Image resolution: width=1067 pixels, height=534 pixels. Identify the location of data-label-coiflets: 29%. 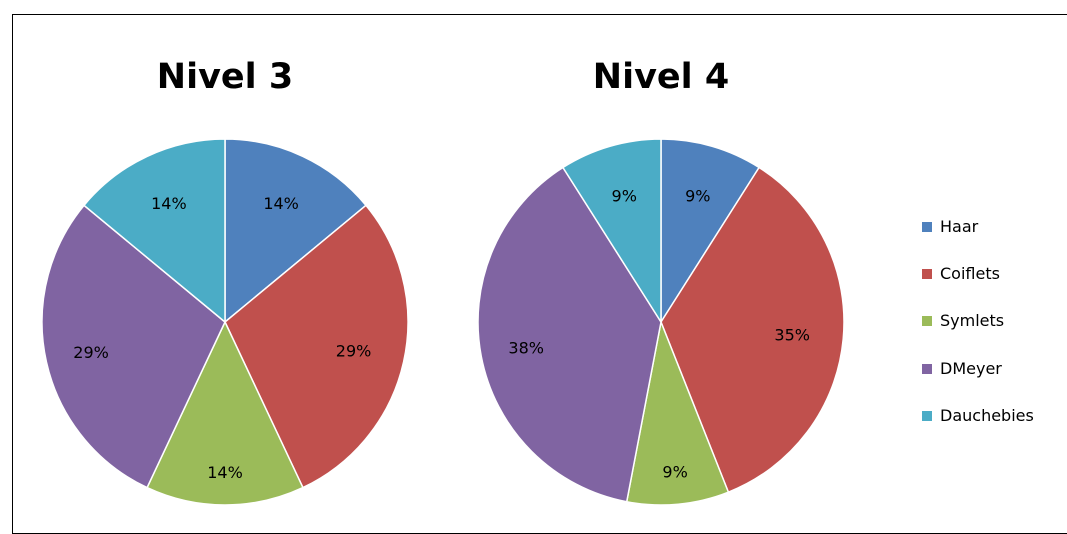
(354, 351).